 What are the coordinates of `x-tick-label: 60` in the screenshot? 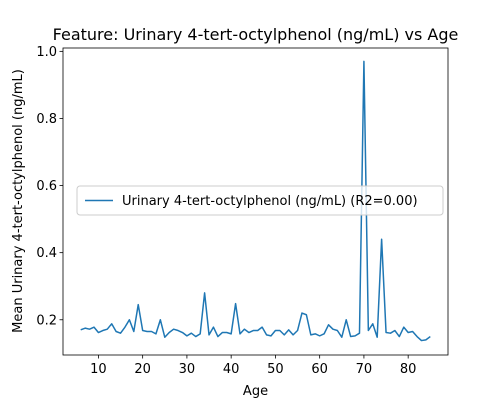 It's located at (319, 369).